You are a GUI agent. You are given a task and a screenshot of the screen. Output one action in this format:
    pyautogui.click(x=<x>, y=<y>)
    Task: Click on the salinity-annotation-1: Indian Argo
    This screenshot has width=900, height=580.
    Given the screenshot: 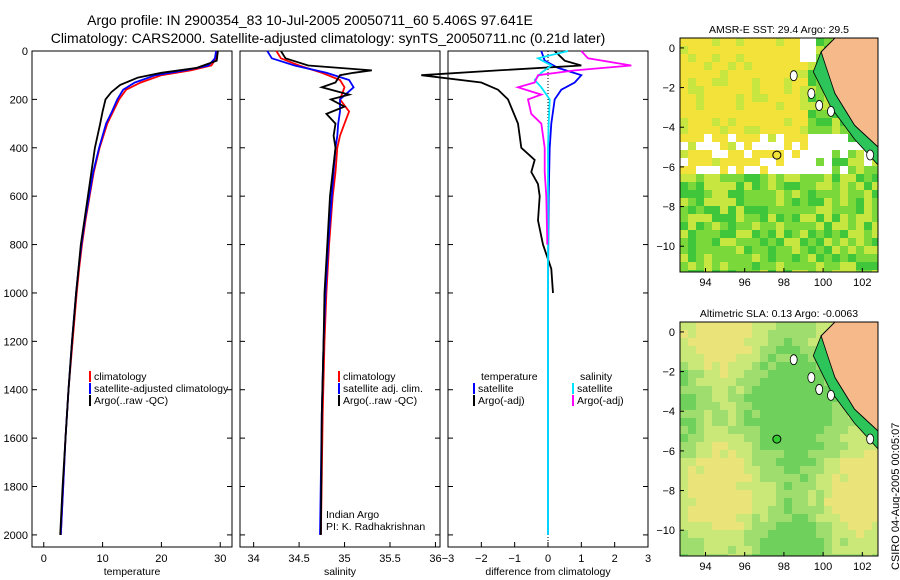 What is the action you would take?
    pyautogui.click(x=352, y=515)
    